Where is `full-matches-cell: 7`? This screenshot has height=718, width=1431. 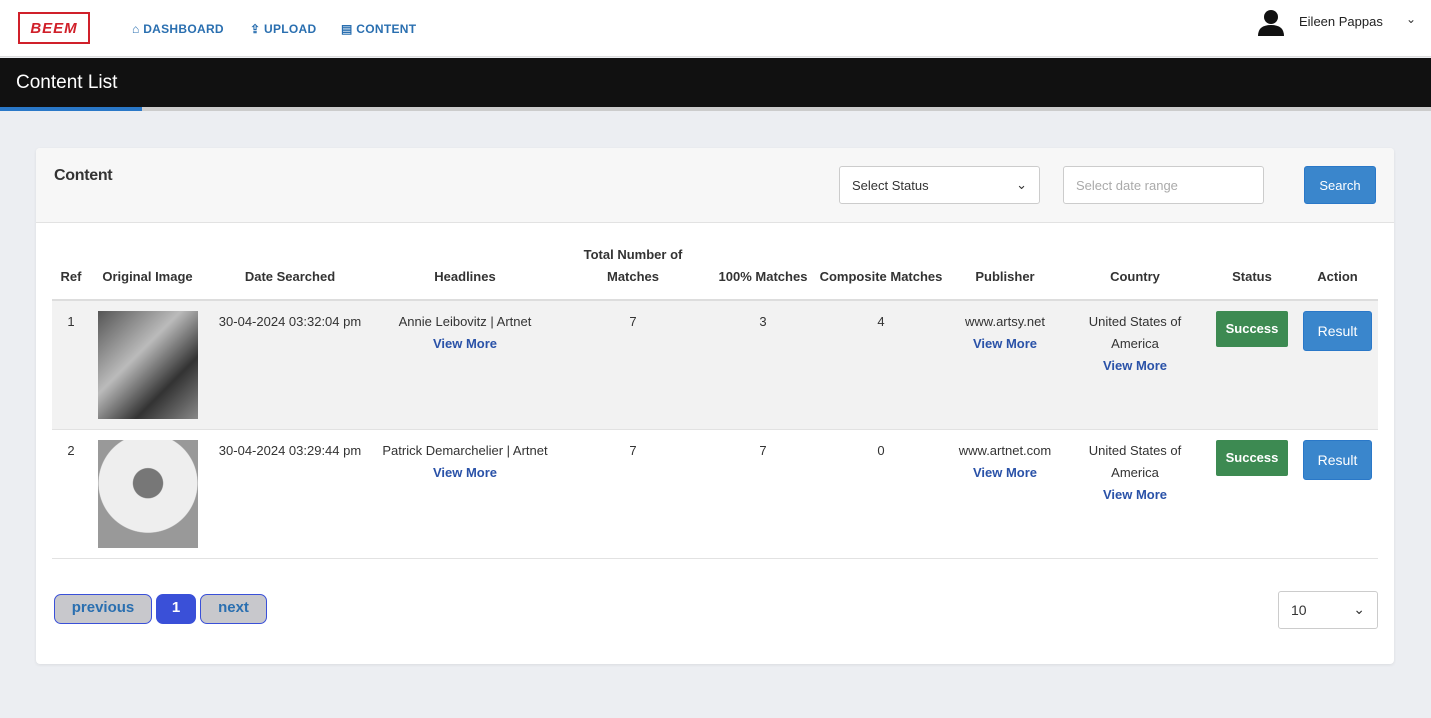 full-matches-cell: 7 is located at coordinates (763, 494).